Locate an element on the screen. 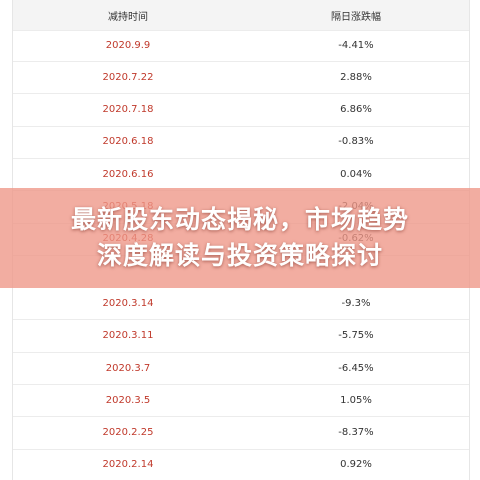  table-header: 减持时间 隔日涨跌幅 is located at coordinates (241, 15).